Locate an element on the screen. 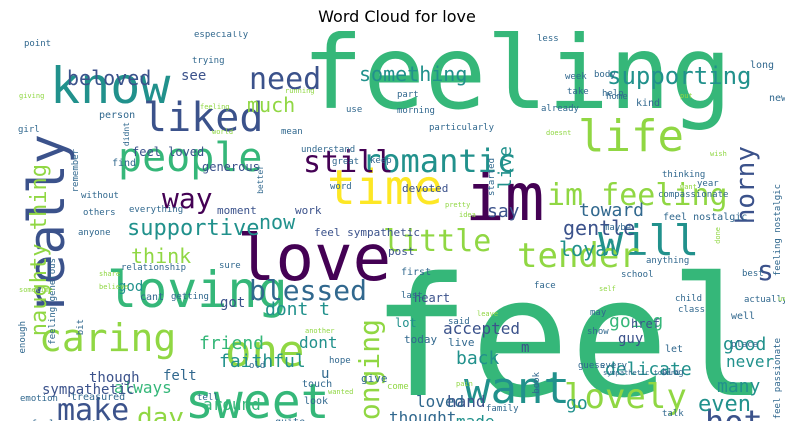 This screenshot has width=794, height=429. word-feel-nostalgic: feel nostalgic is located at coordinates (705, 217).